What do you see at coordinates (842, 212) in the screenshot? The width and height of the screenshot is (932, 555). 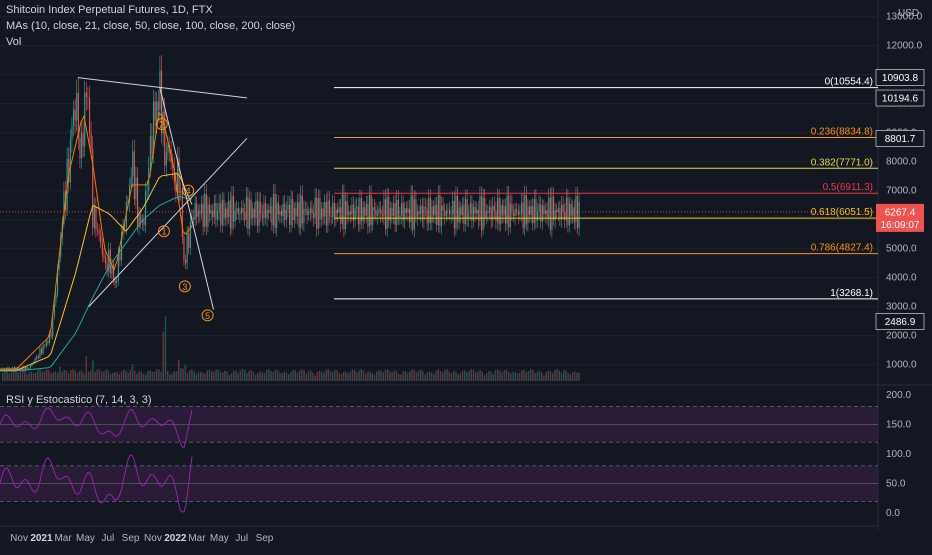 I see `fib-level-label: 0.618(6051.5)` at bounding box center [842, 212].